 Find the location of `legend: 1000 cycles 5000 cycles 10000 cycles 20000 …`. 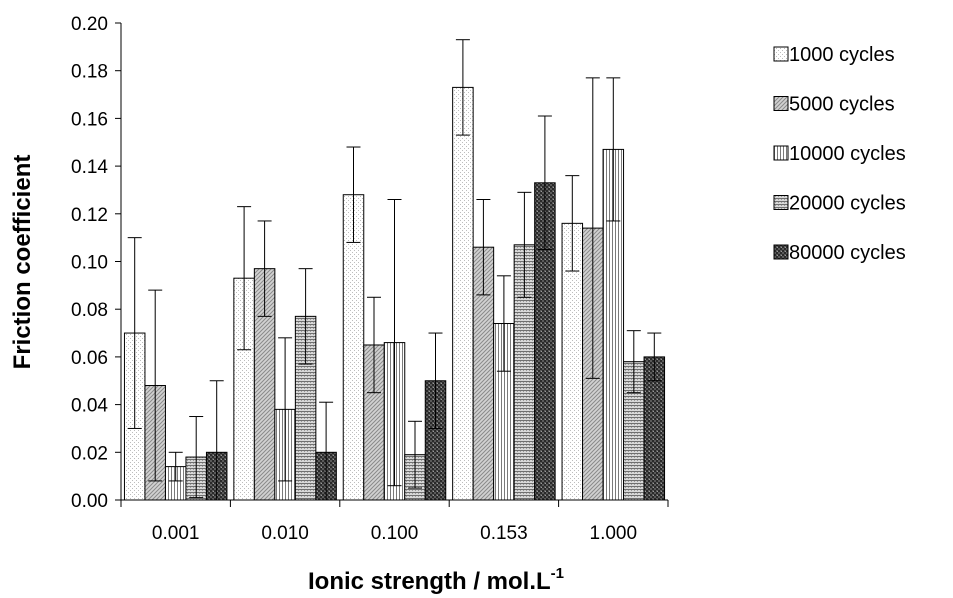

legend: 1000 cycles 5000 cycles 10000 cycles 20000 … is located at coordinates (839, 154).